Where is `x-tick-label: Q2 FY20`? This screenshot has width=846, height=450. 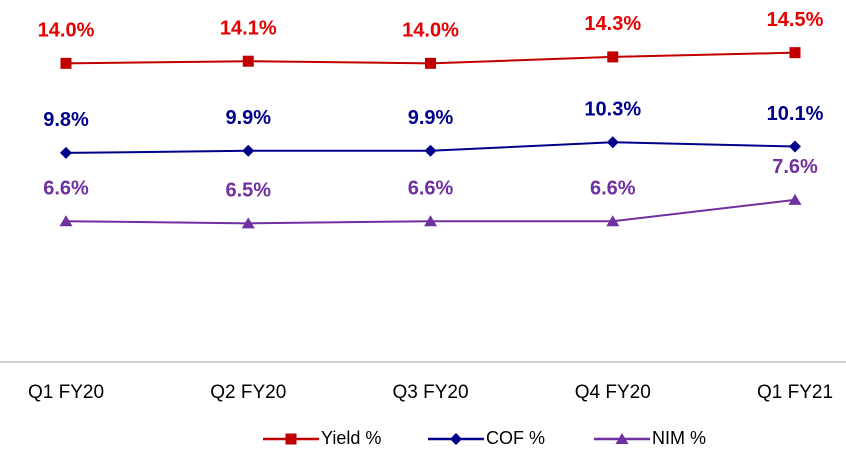 x-tick-label: Q2 FY20 is located at coordinates (248, 392).